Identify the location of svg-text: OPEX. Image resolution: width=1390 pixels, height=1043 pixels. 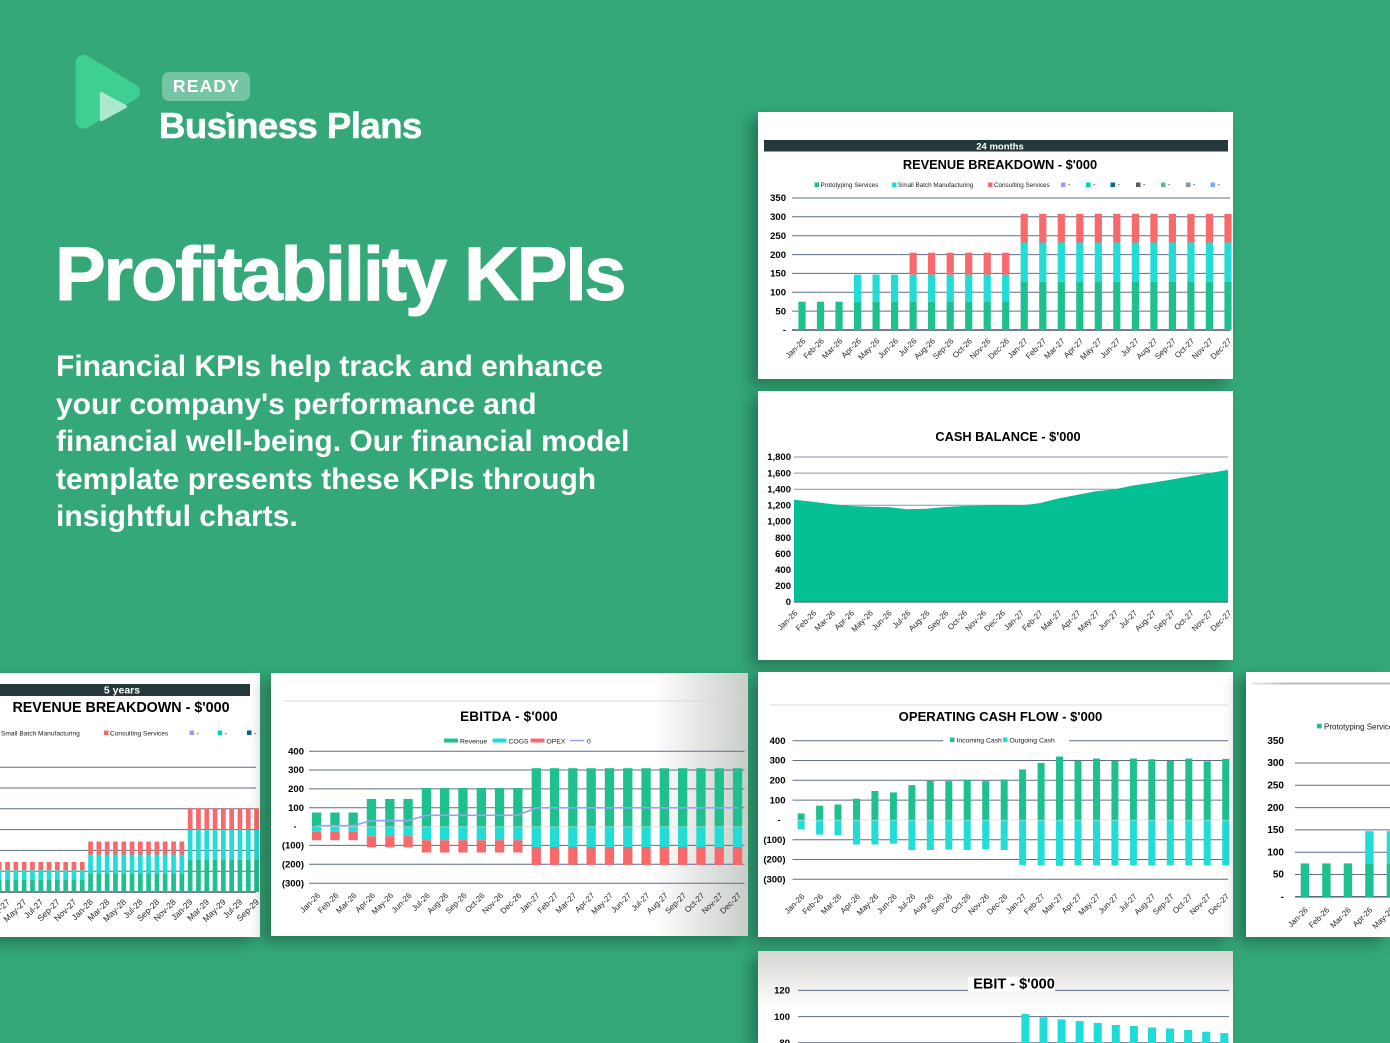
(556, 742).